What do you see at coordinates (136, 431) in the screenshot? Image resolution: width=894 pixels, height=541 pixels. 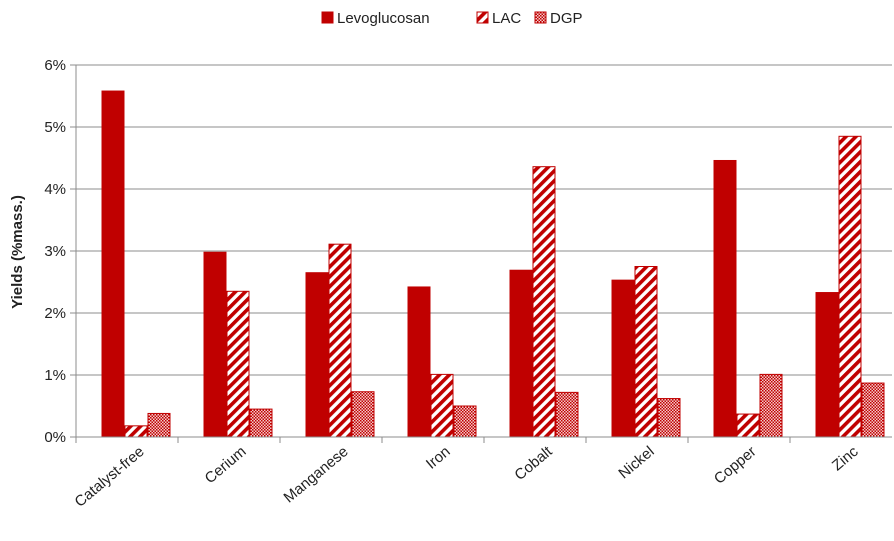 I see `bar-lac-catalyst-free` at bounding box center [136, 431].